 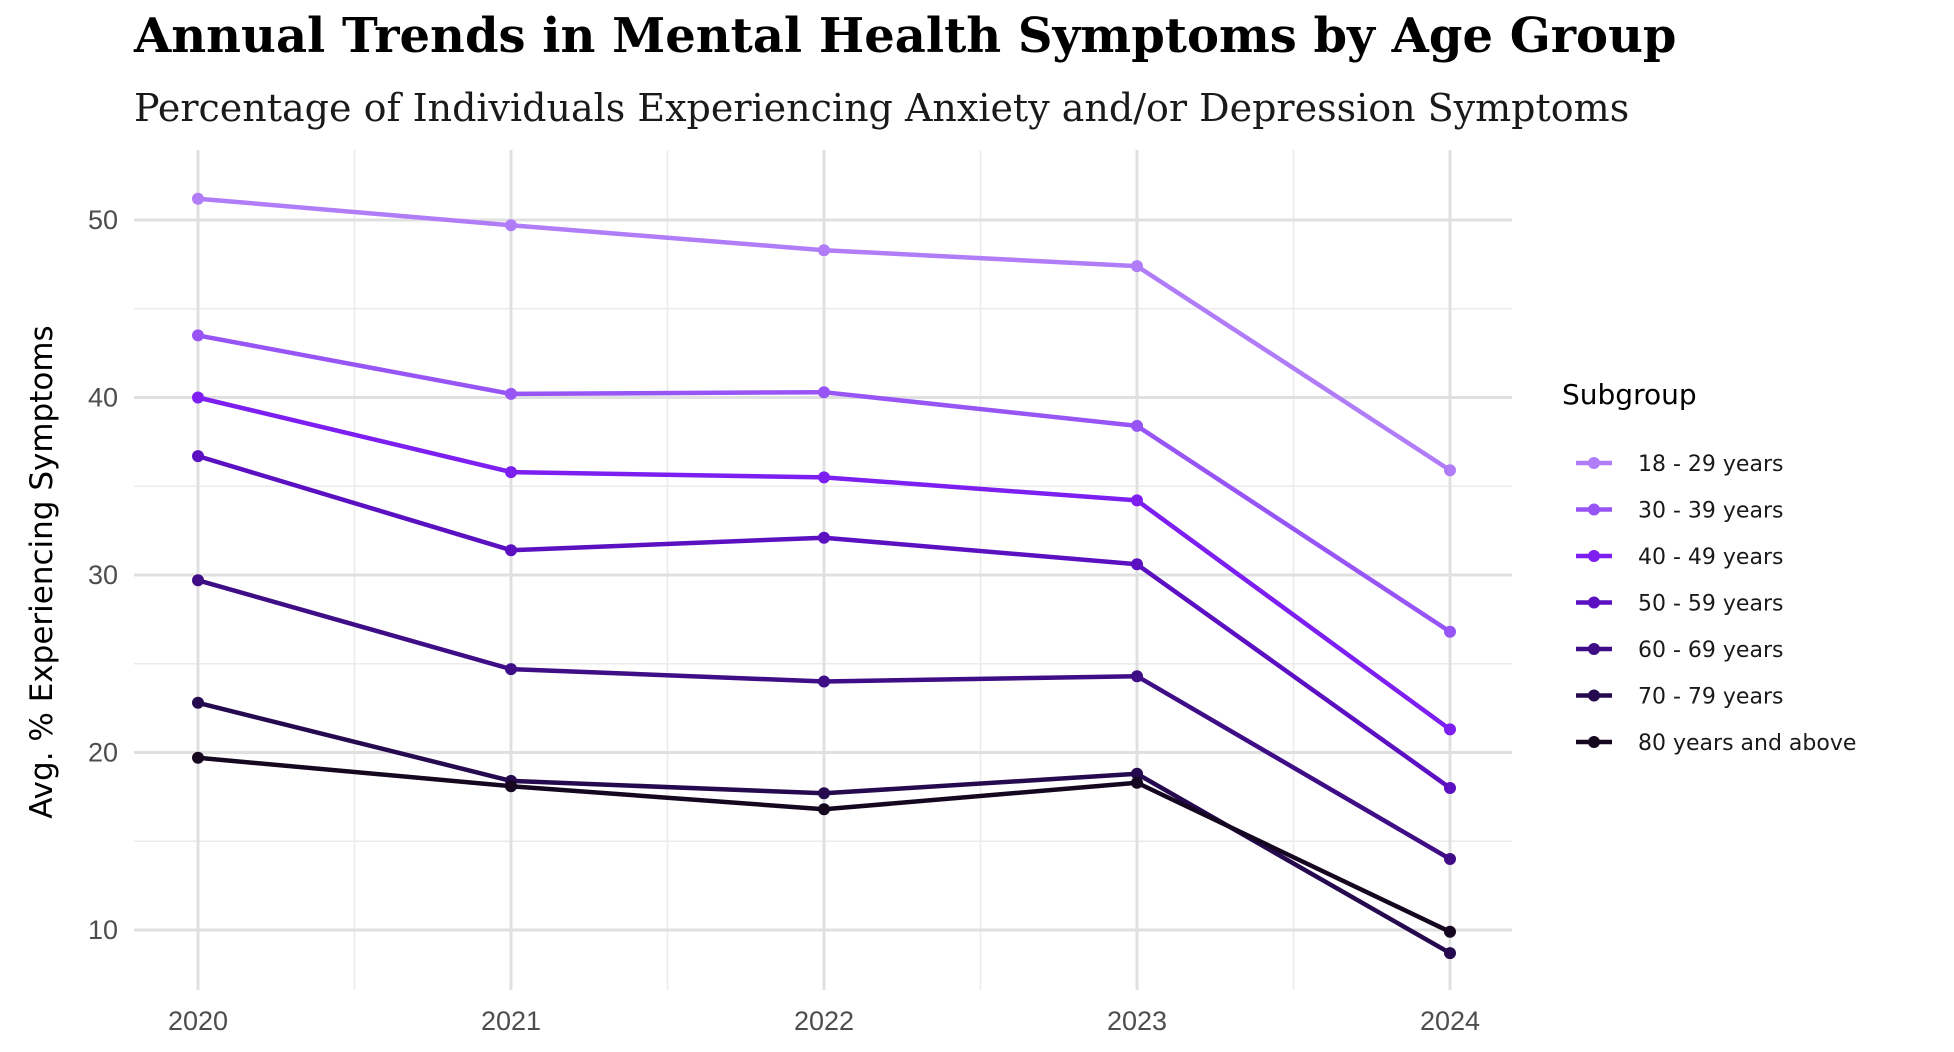 I want to click on legend-label: 70 - 79 years, so click(x=1710, y=697).